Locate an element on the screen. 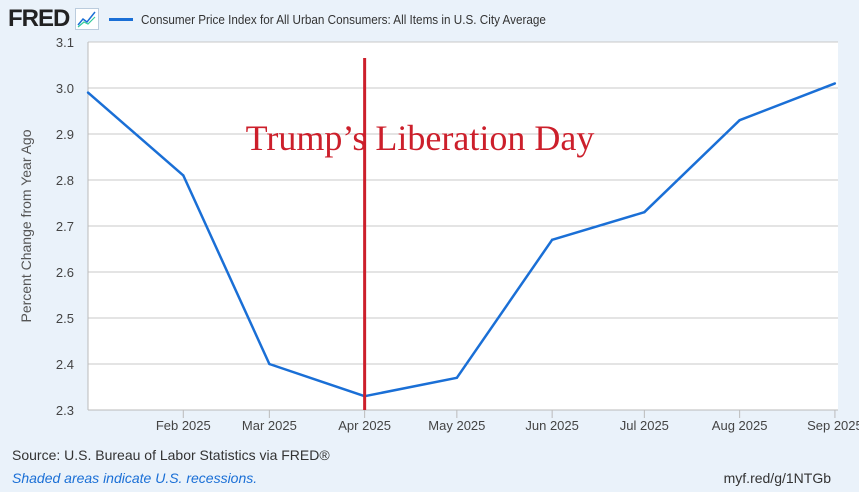 This screenshot has height=492, width=859. y-tick-label: 2.4 is located at coordinates (65, 364).